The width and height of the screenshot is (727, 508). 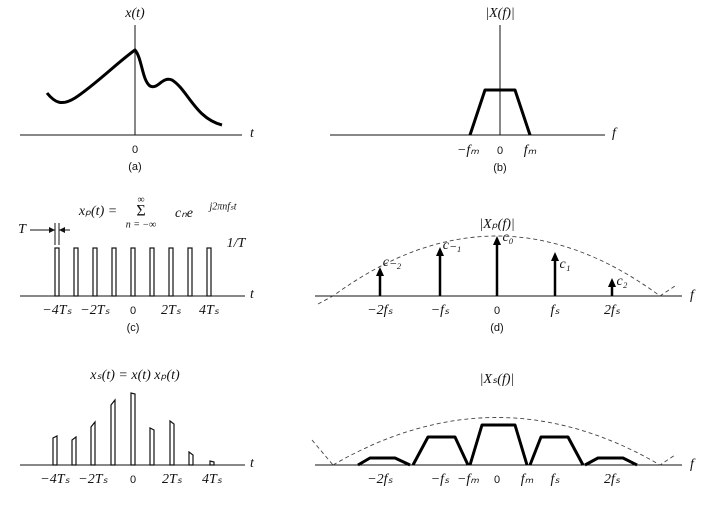 I want to click on caption: (c), so click(x=133, y=328).